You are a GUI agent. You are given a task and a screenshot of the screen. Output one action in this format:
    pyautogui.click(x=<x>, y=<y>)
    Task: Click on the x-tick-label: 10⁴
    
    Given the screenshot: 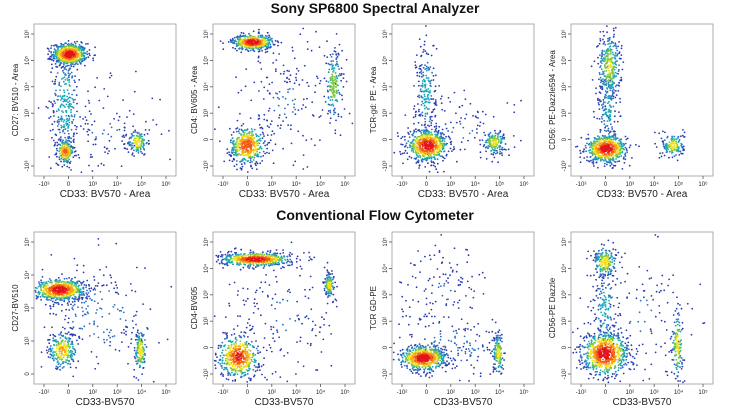 What is the action you would take?
    pyautogui.click(x=118, y=184)
    